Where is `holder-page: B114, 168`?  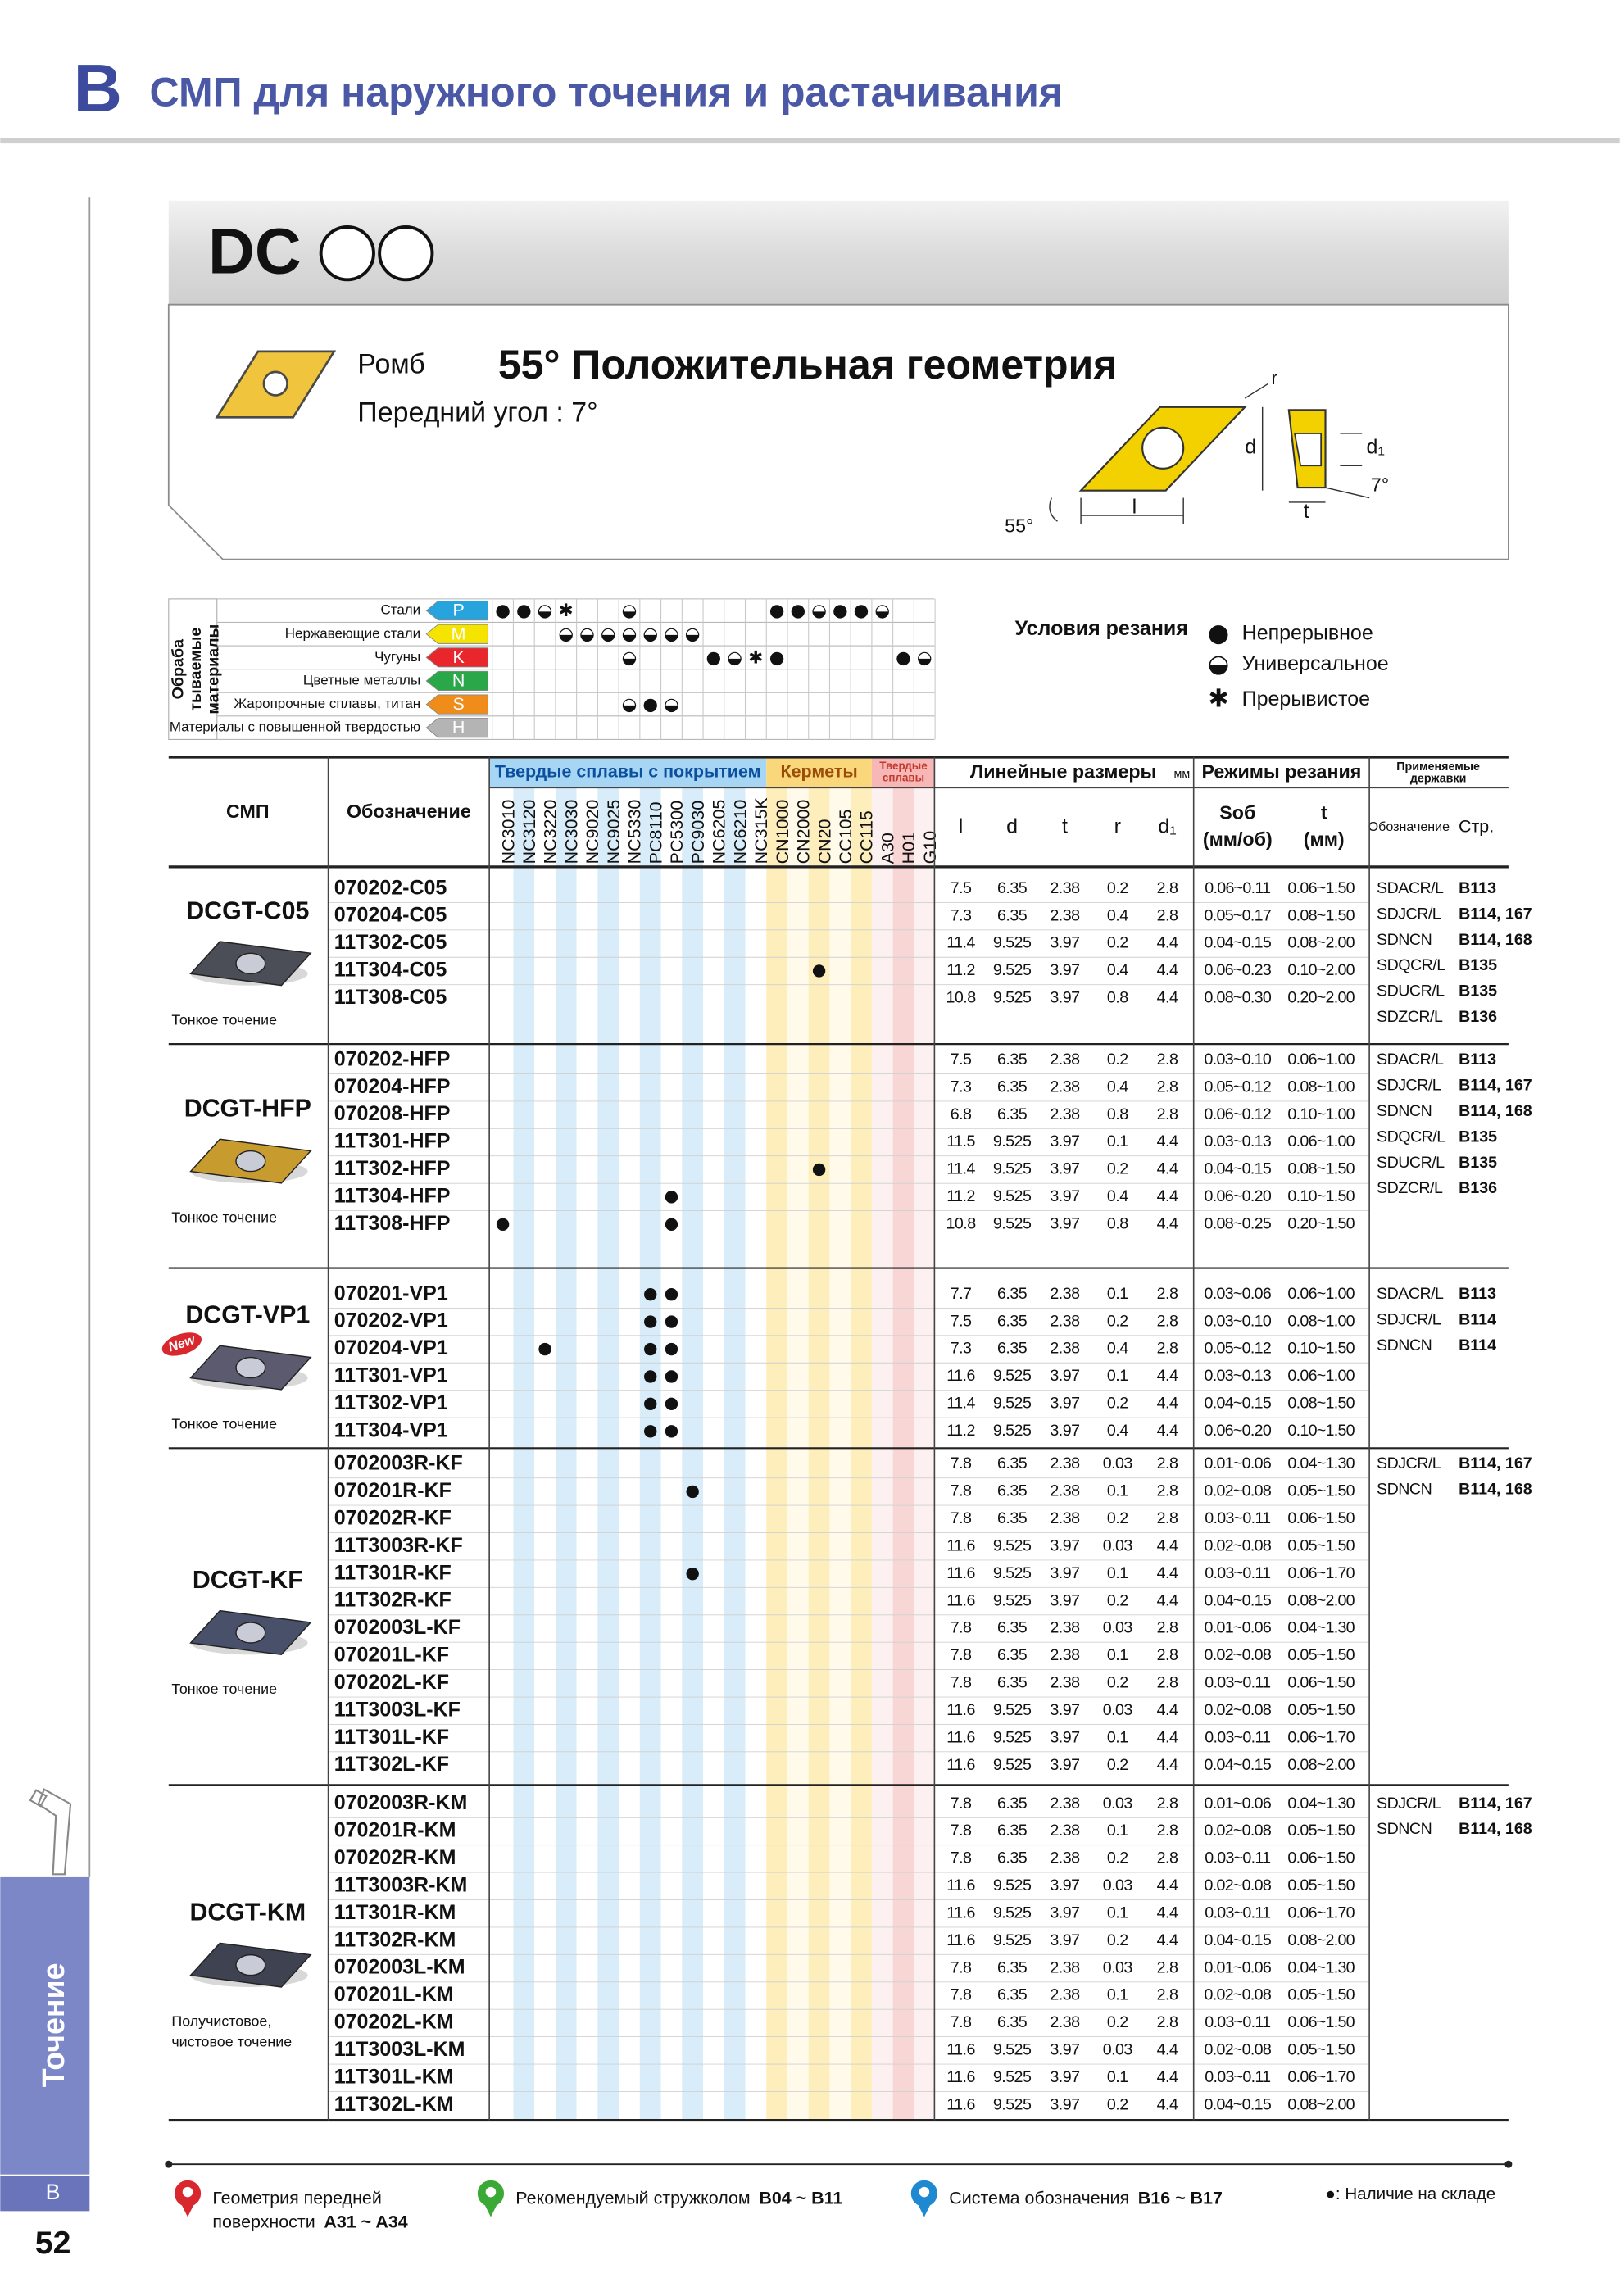 holder-page: B114, 168 is located at coordinates (1495, 1490).